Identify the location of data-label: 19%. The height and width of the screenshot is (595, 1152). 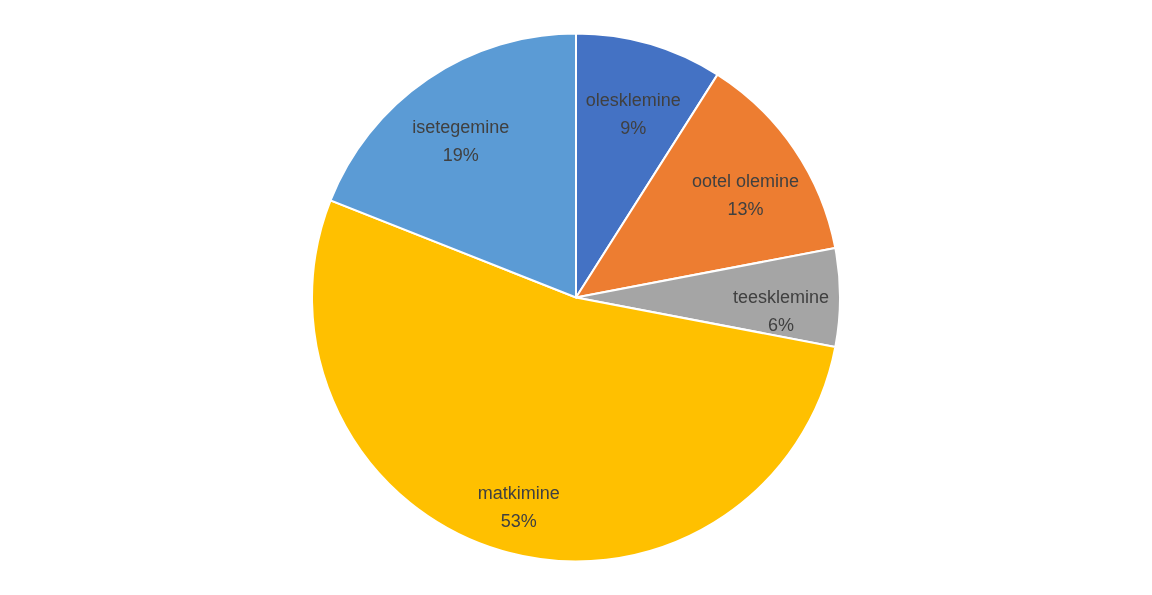
(460, 154).